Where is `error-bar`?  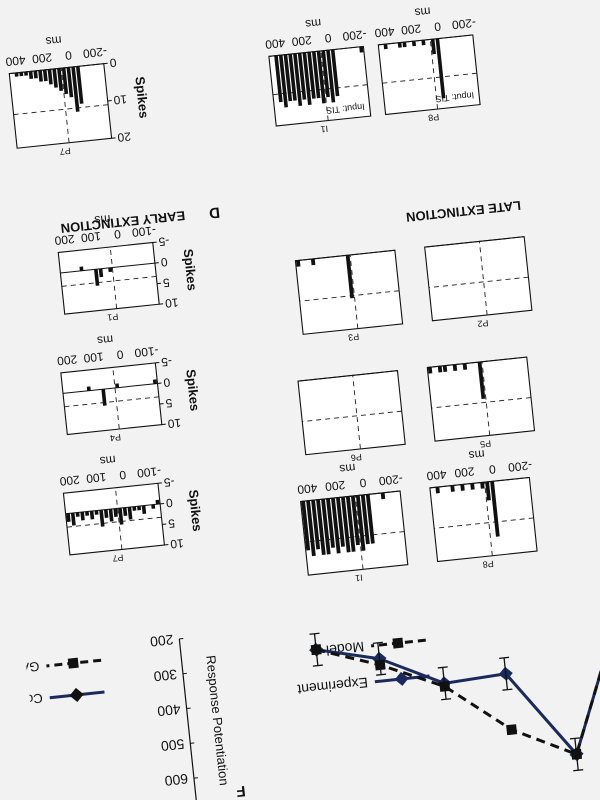 error-bar is located at coordinates (444, 683).